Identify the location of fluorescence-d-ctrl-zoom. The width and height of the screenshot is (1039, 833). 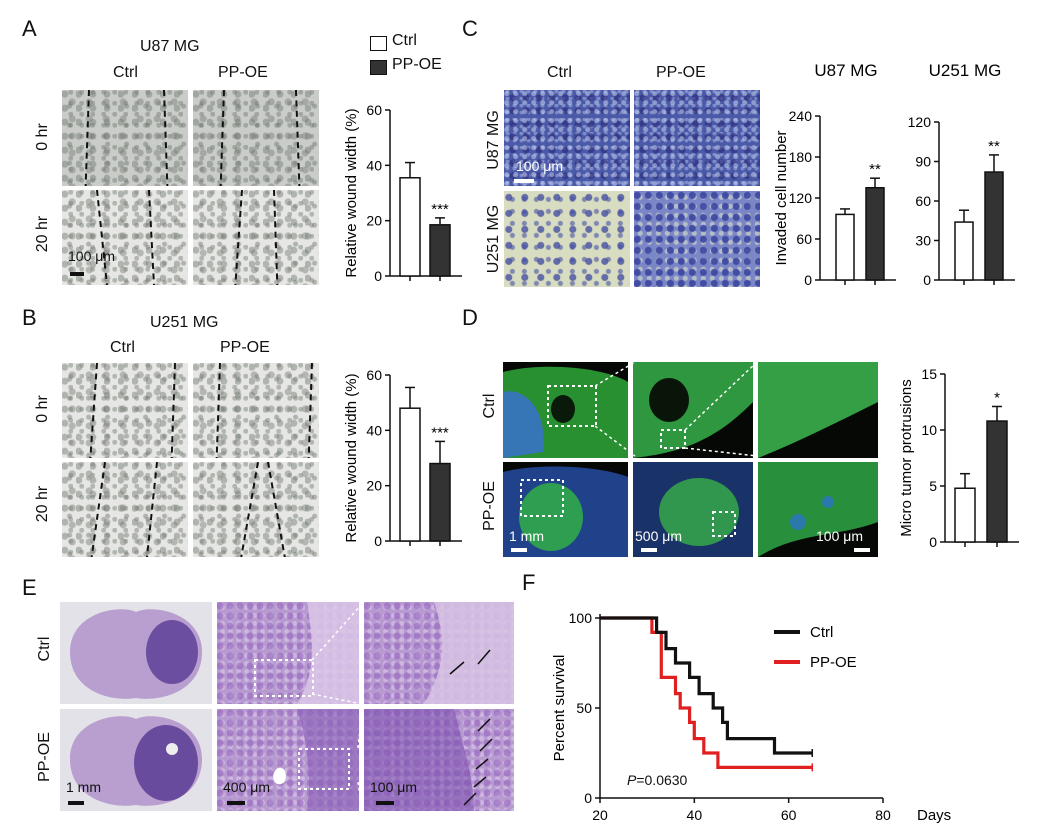
(818, 410).